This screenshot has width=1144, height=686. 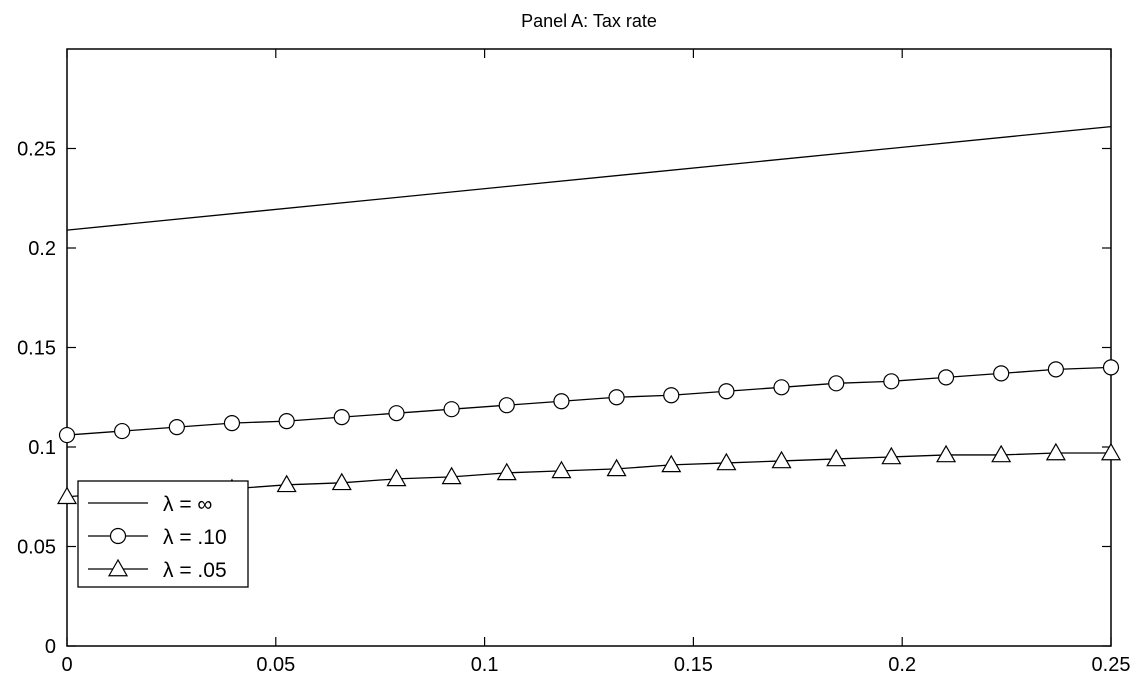 I want to click on x-tick-label: 0.2, so click(x=902, y=665).